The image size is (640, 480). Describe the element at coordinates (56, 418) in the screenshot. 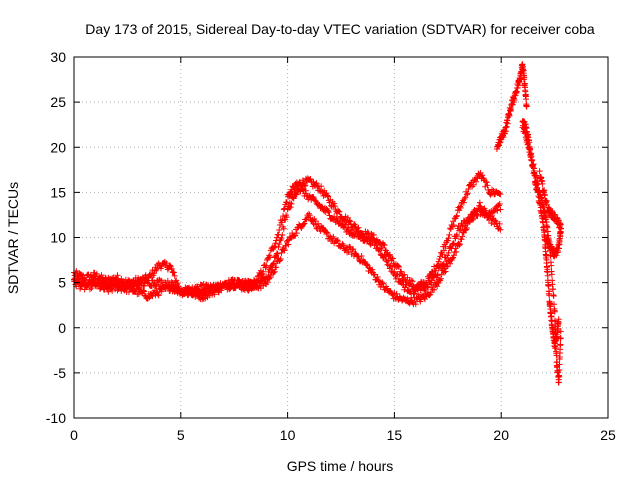

I see `y-tick-label: -10` at that location.